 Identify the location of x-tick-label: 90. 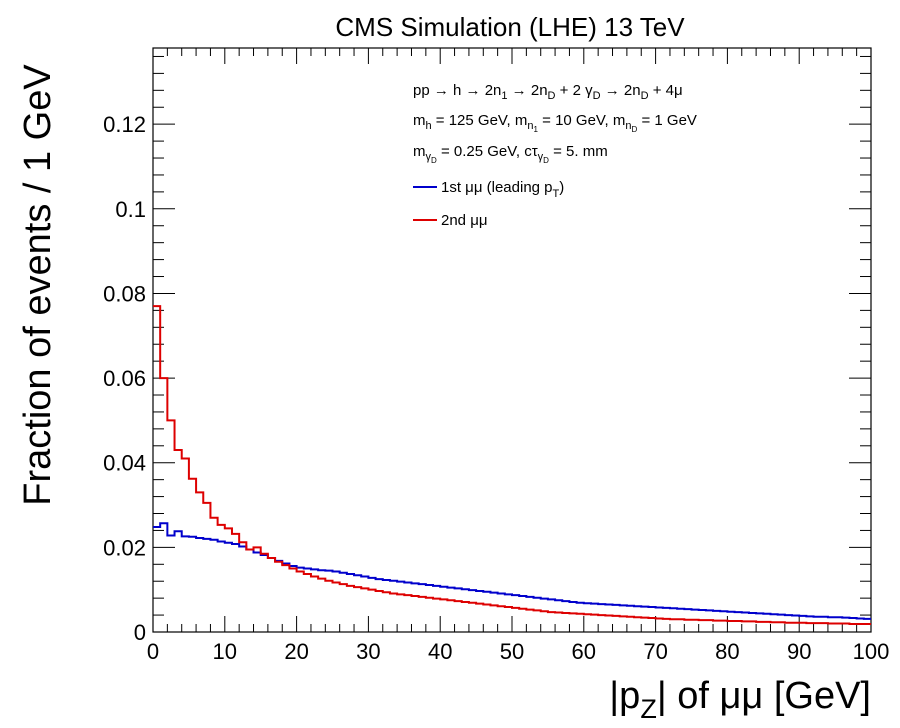
(799, 651).